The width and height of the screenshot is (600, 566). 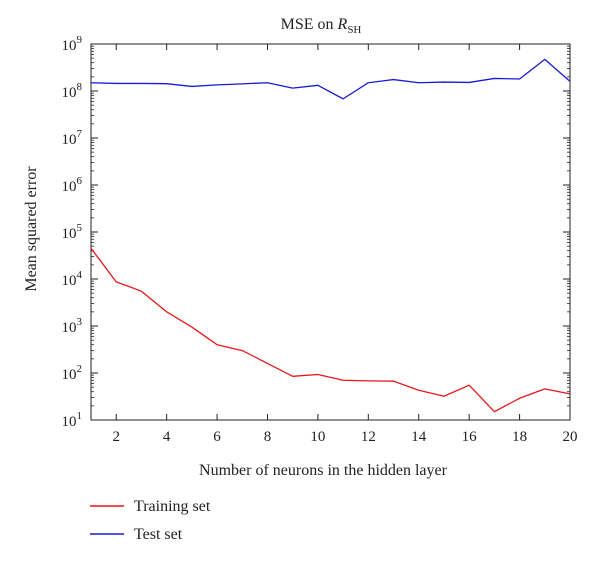 I want to click on x-tick-label: 14, so click(x=419, y=437).